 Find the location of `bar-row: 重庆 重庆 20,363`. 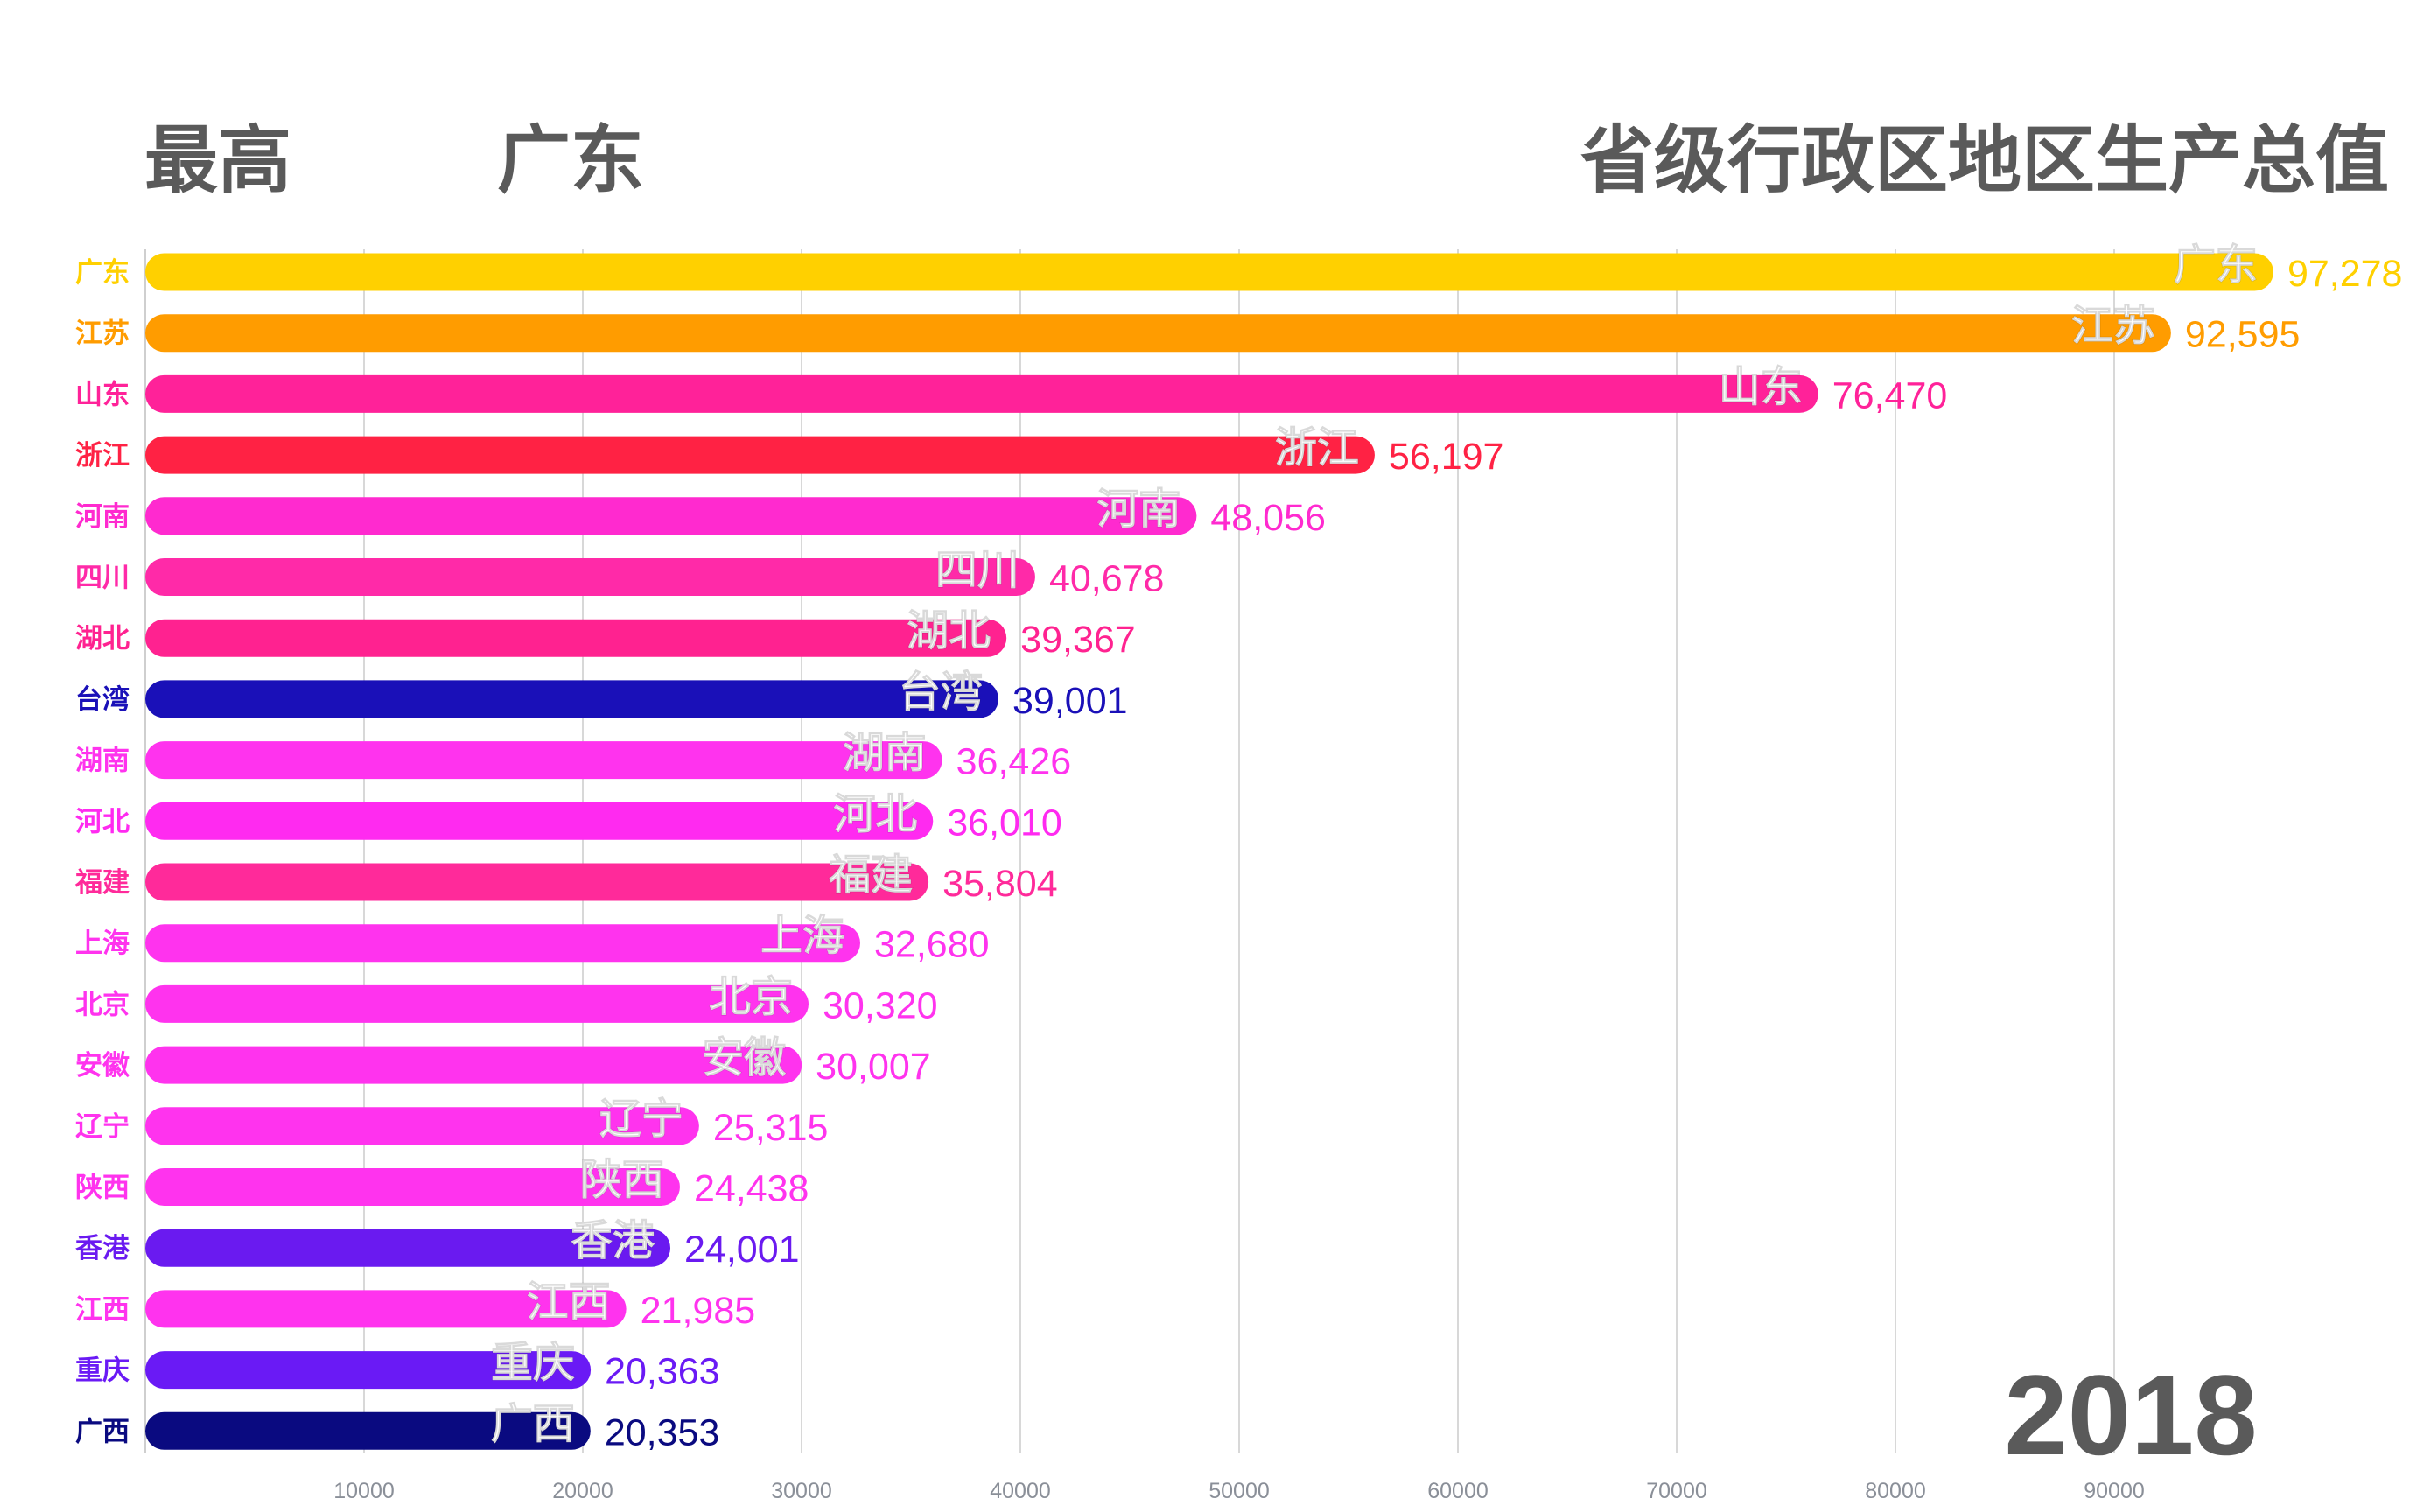

bar-row: 重庆 重庆 20,363 is located at coordinates (397, 1365).